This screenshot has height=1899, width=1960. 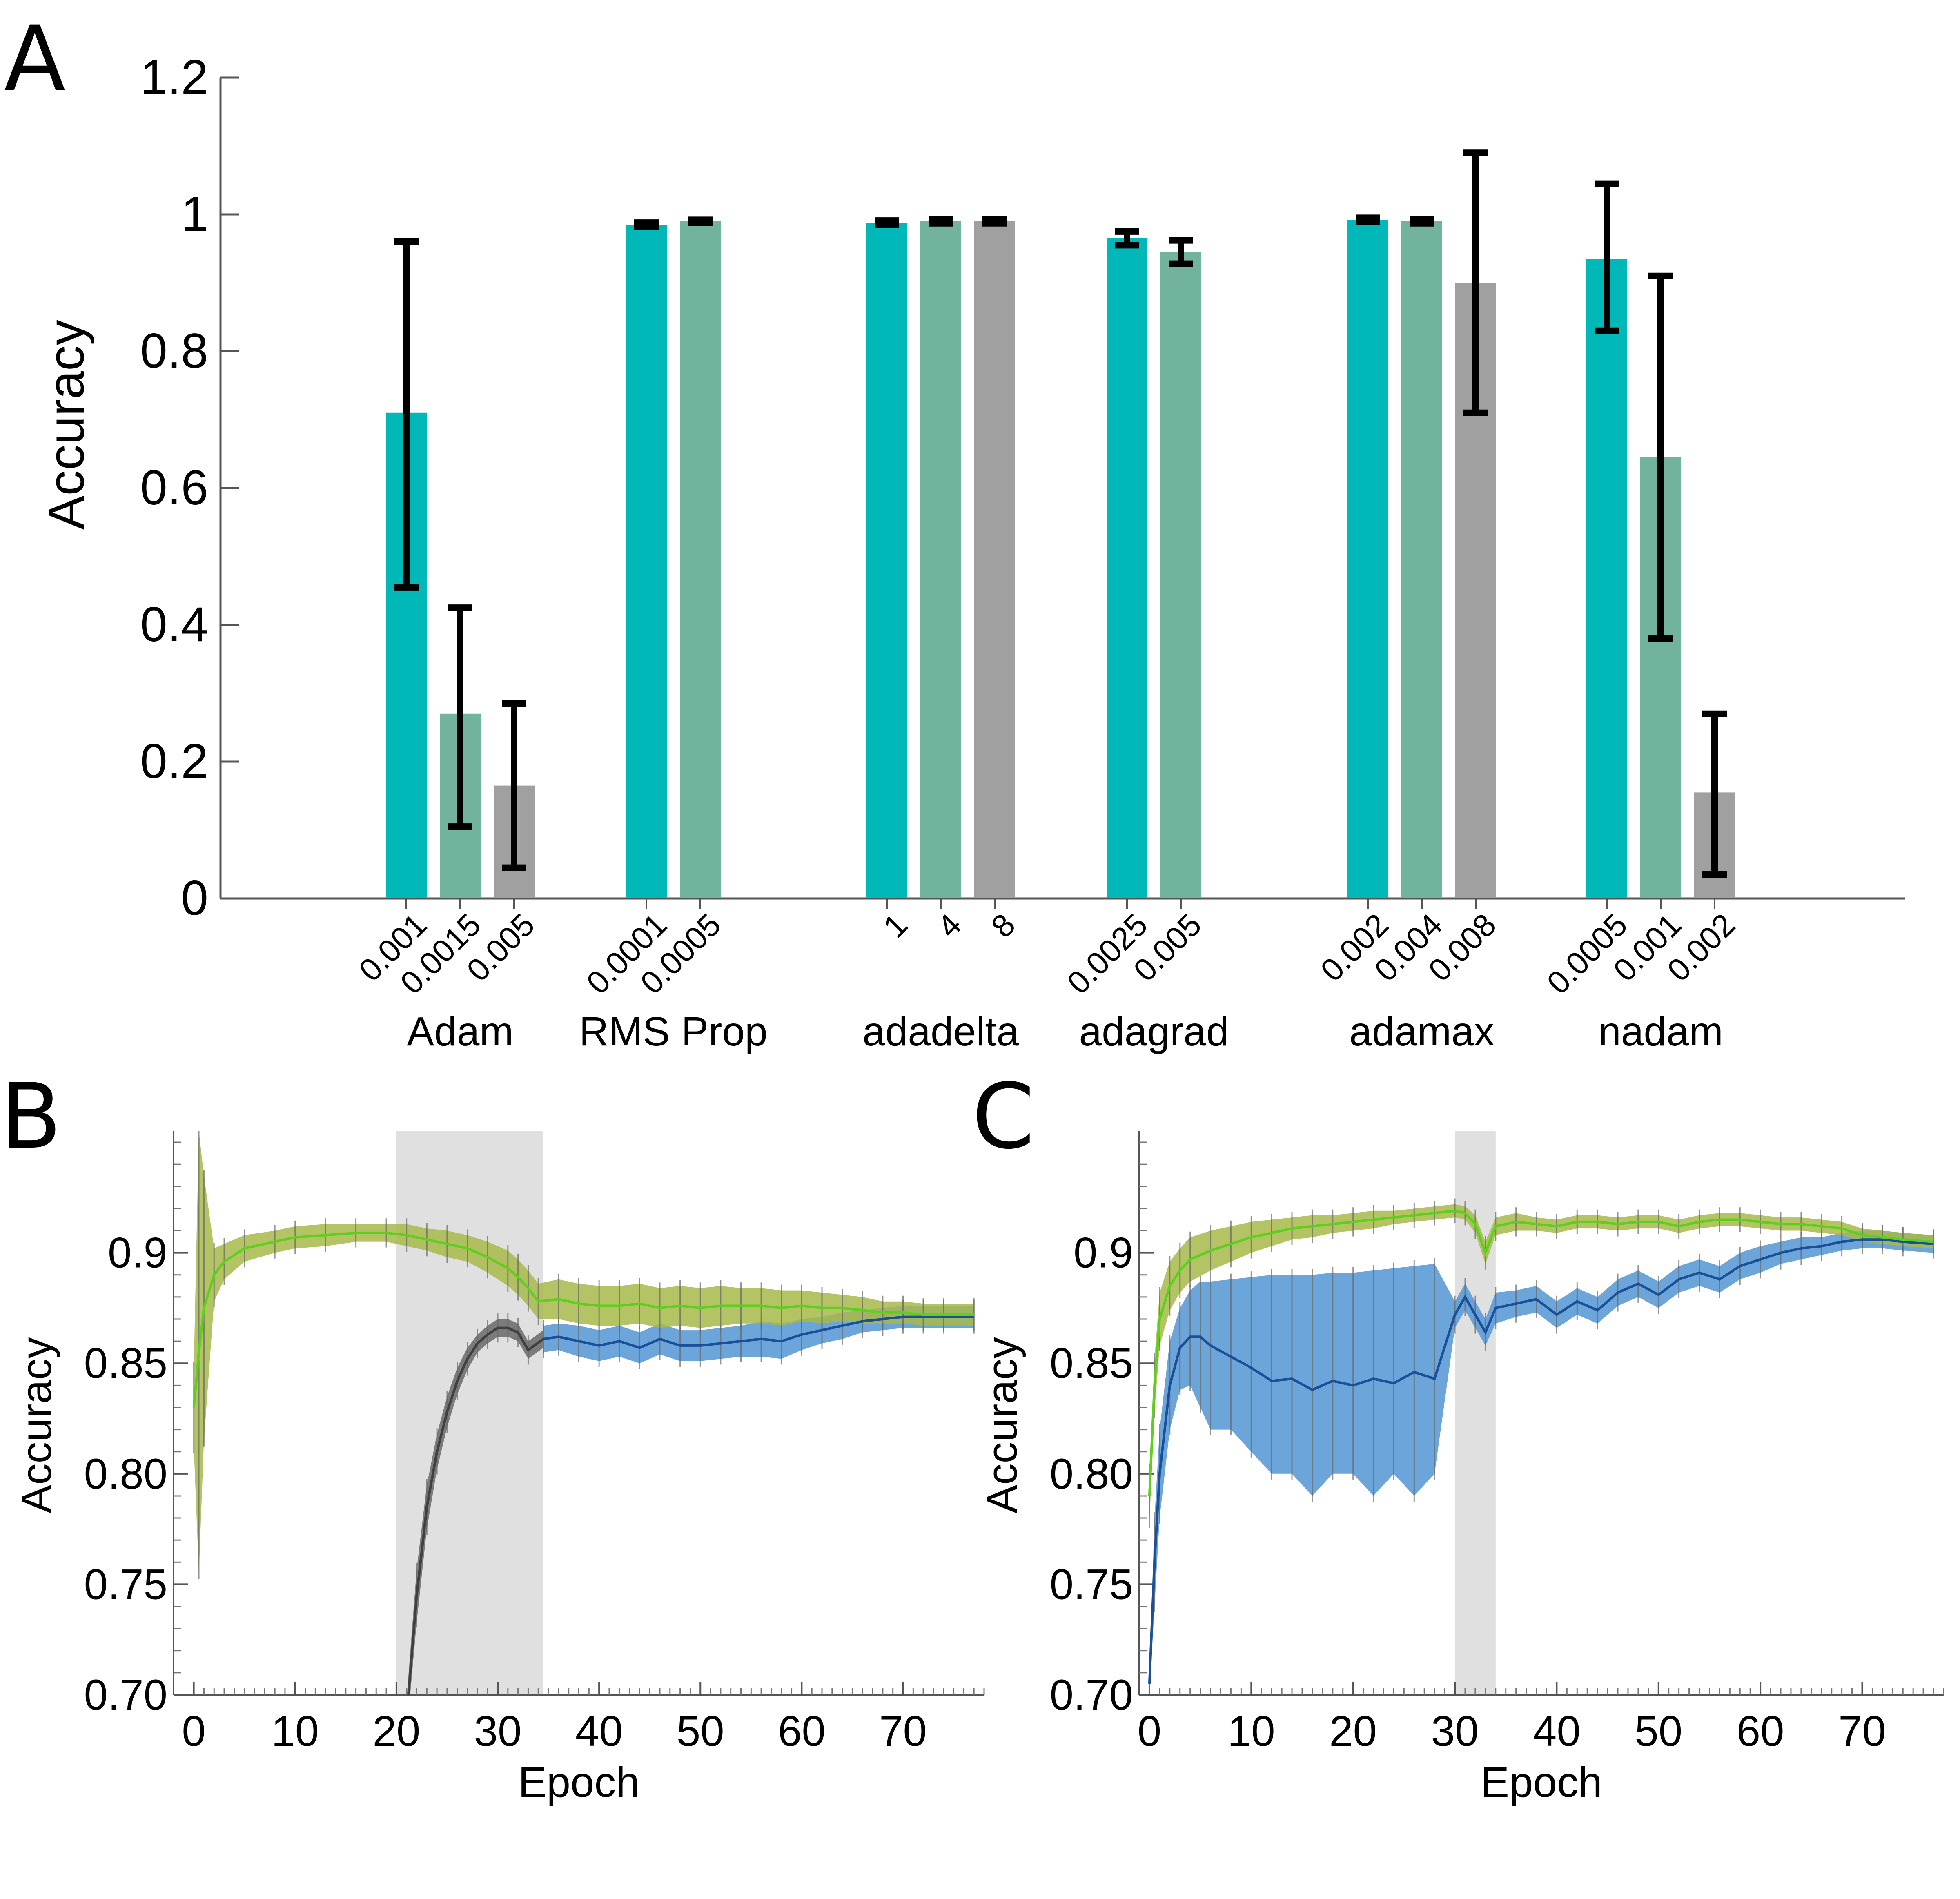 I want to click on learning-rate-label: 4, so click(x=949, y=926).